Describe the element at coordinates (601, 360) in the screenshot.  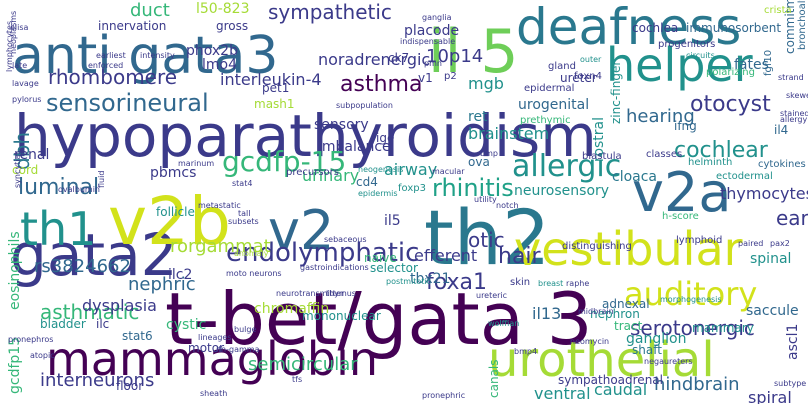
I see `cloud-word: urothelial` at that location.